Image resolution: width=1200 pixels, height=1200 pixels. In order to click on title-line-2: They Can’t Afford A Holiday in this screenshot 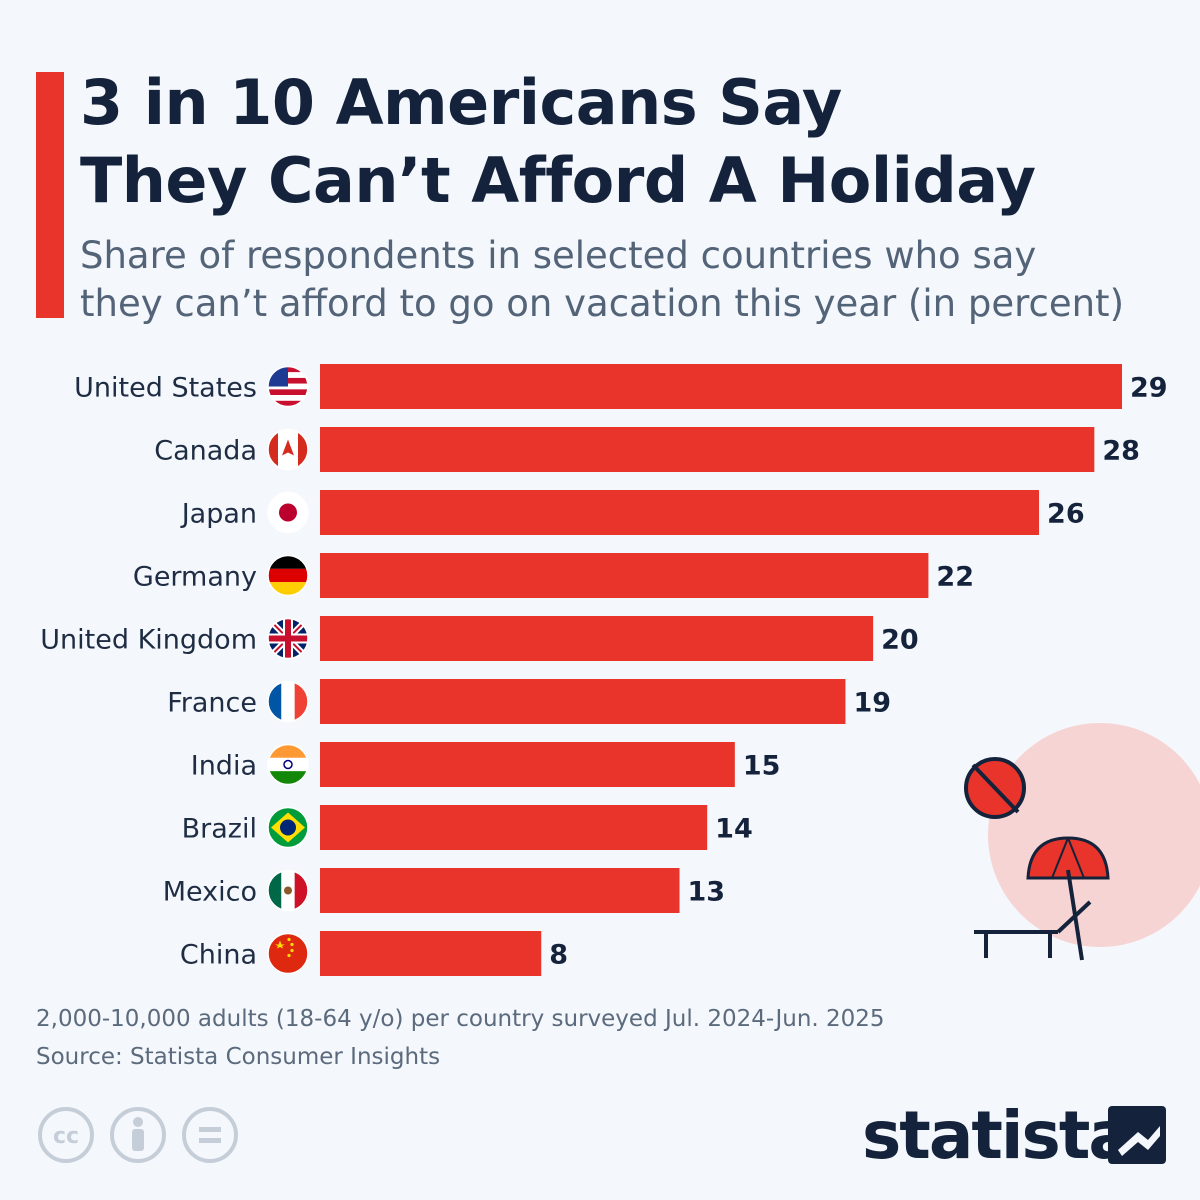, I will do `click(558, 180)`.